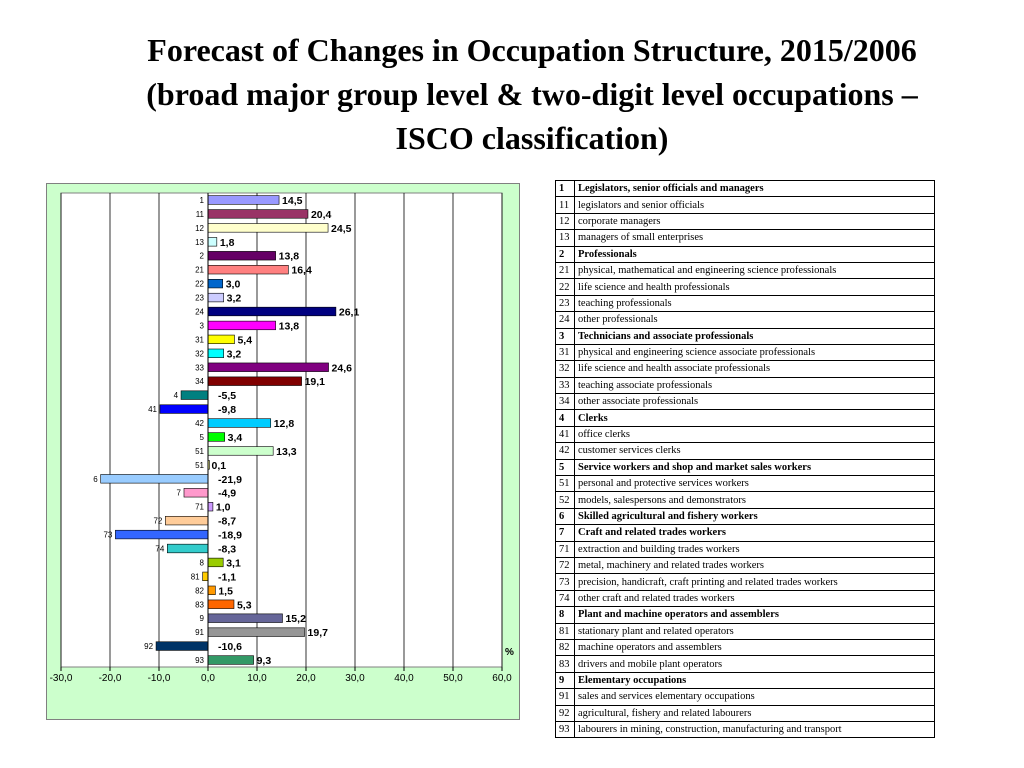 The height and width of the screenshot is (768, 1024). What do you see at coordinates (349, 313) in the screenshot?
I see `value-label: 26,1` at bounding box center [349, 313].